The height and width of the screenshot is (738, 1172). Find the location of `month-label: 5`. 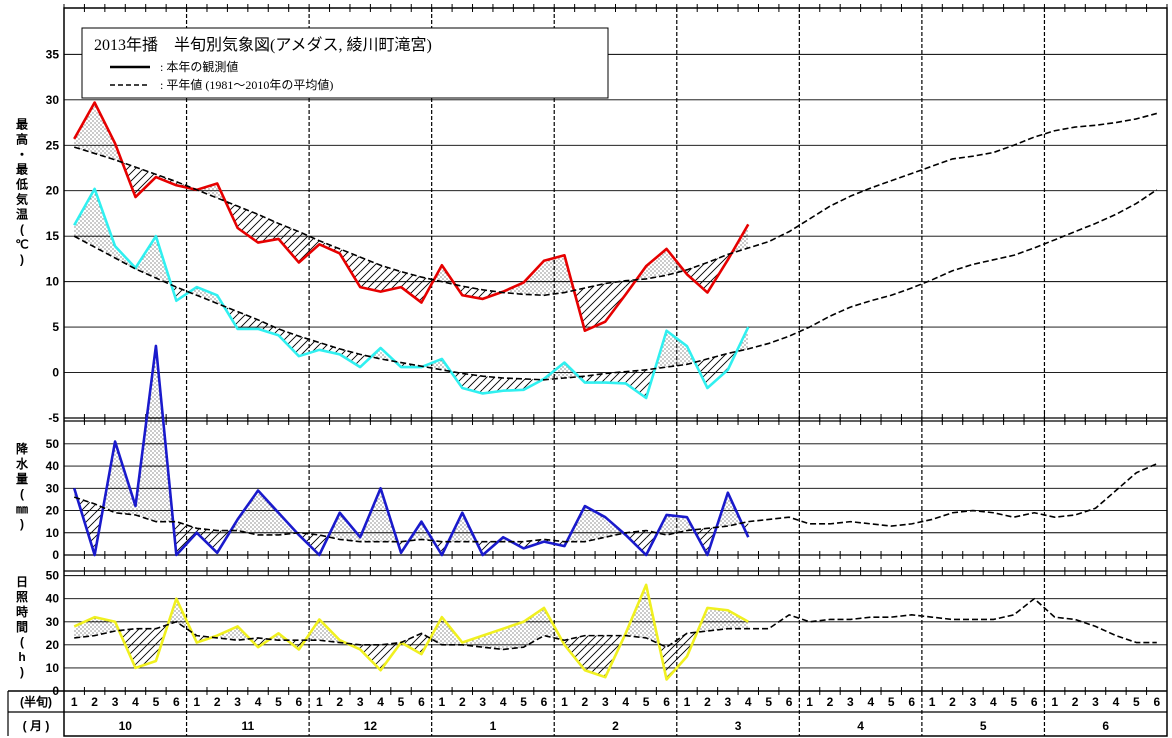

month-label: 5 is located at coordinates (983, 726).